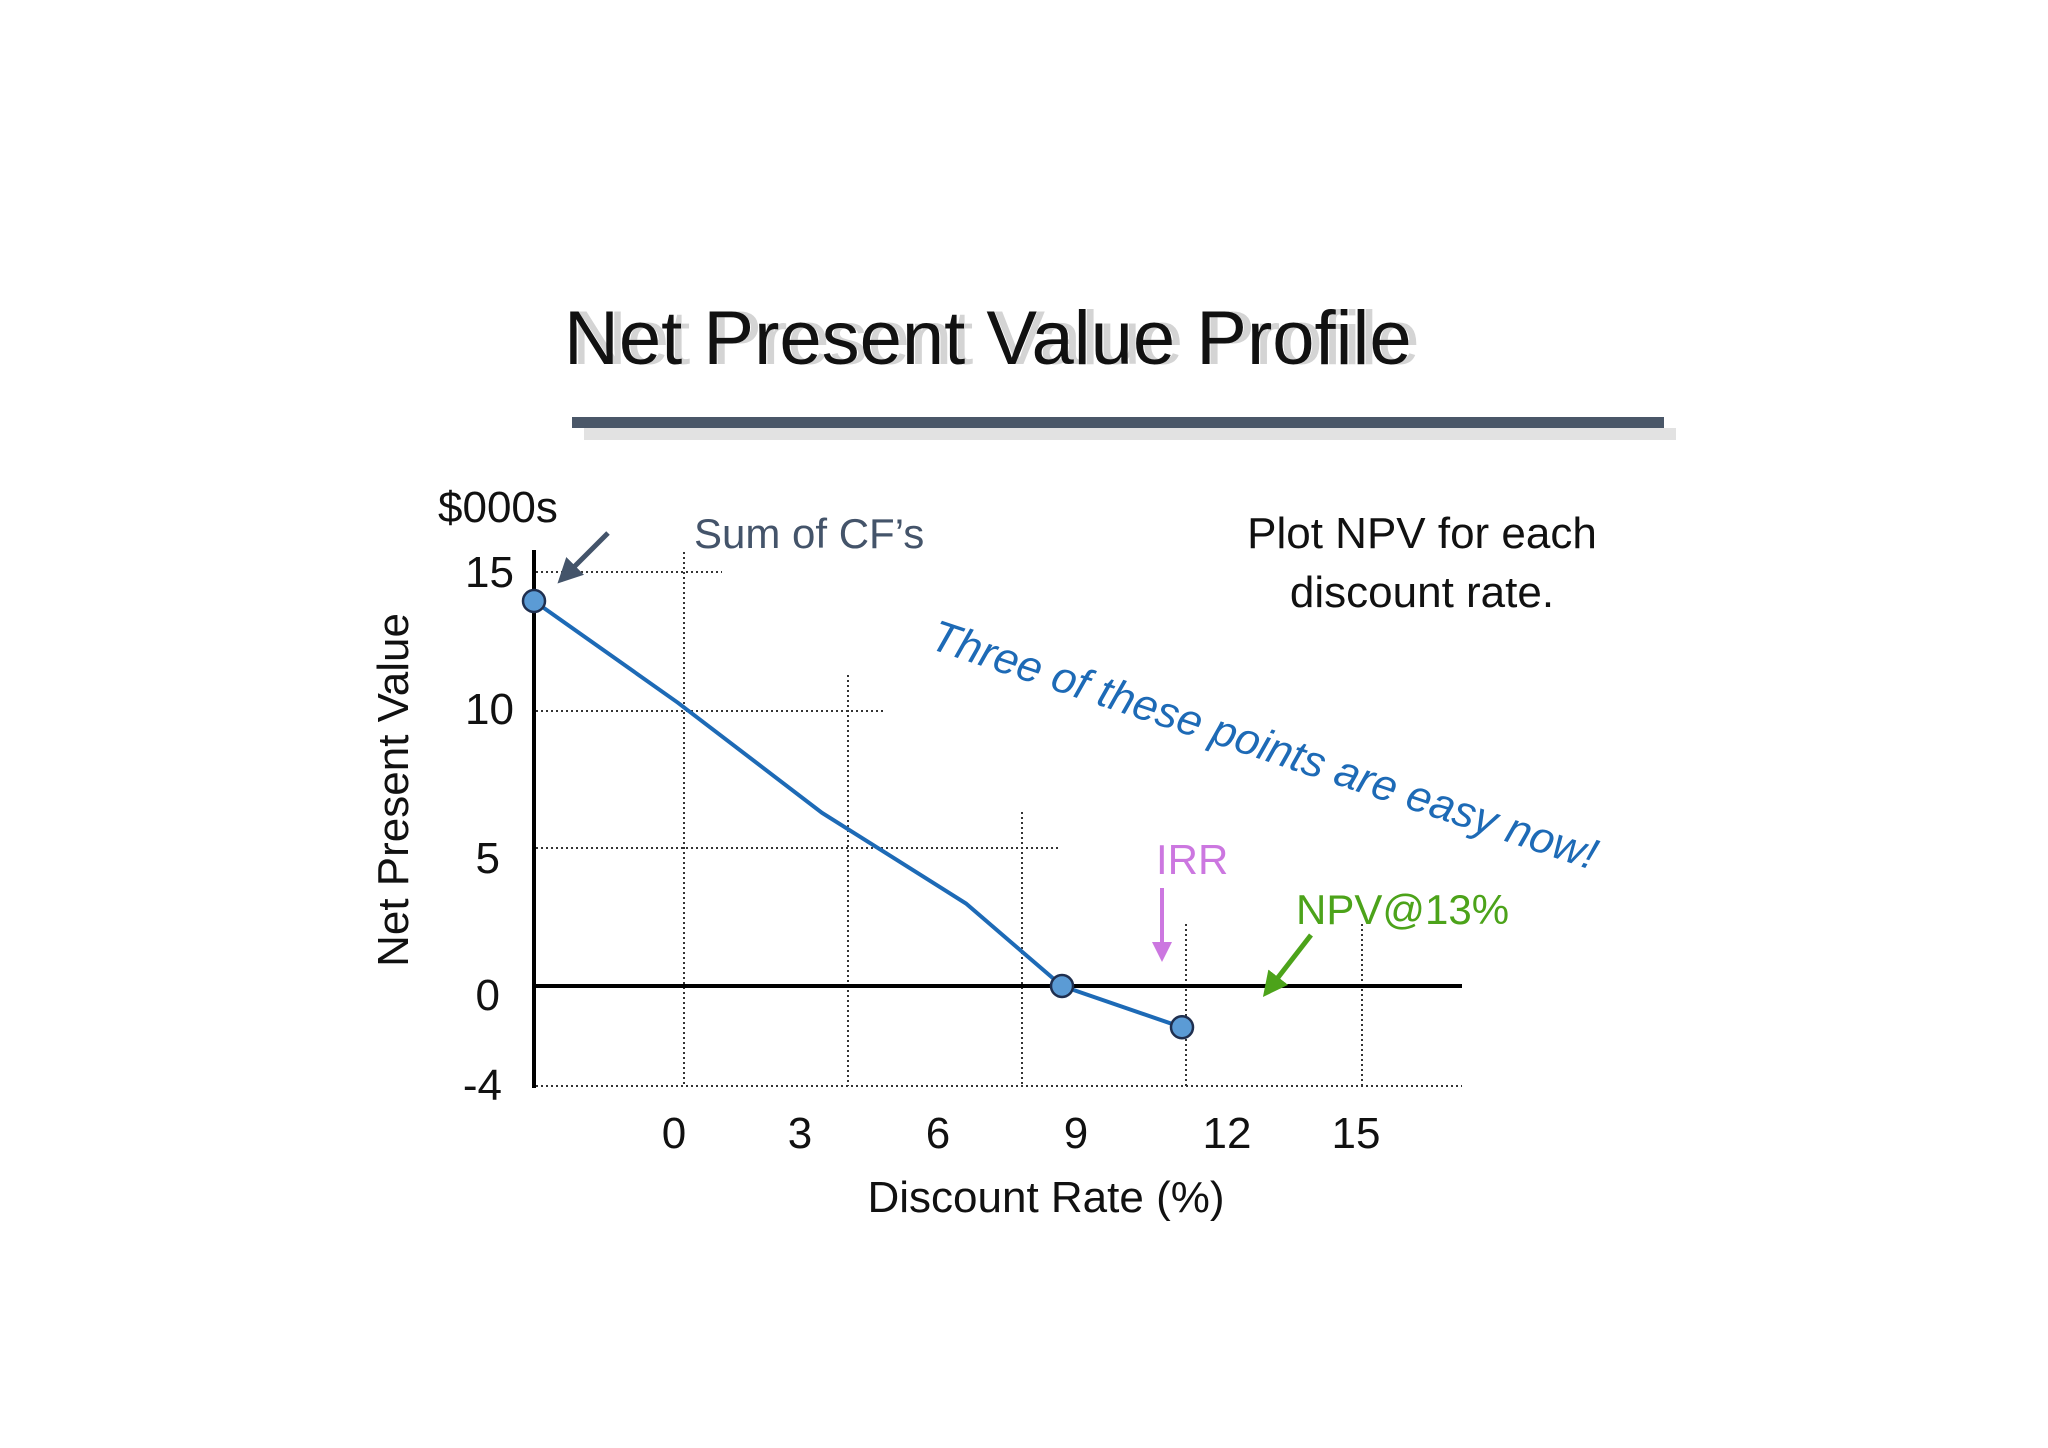 The image size is (2048, 1448). I want to click on instruction-line-1: Plot NPV for each, so click(1422, 533).